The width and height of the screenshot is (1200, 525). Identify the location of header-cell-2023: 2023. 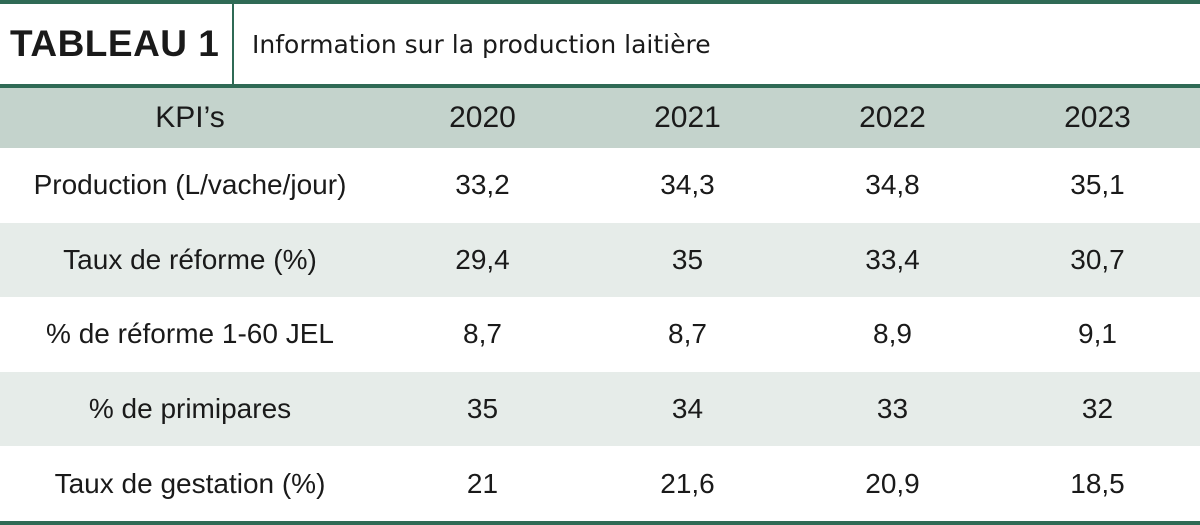
(1097, 118).